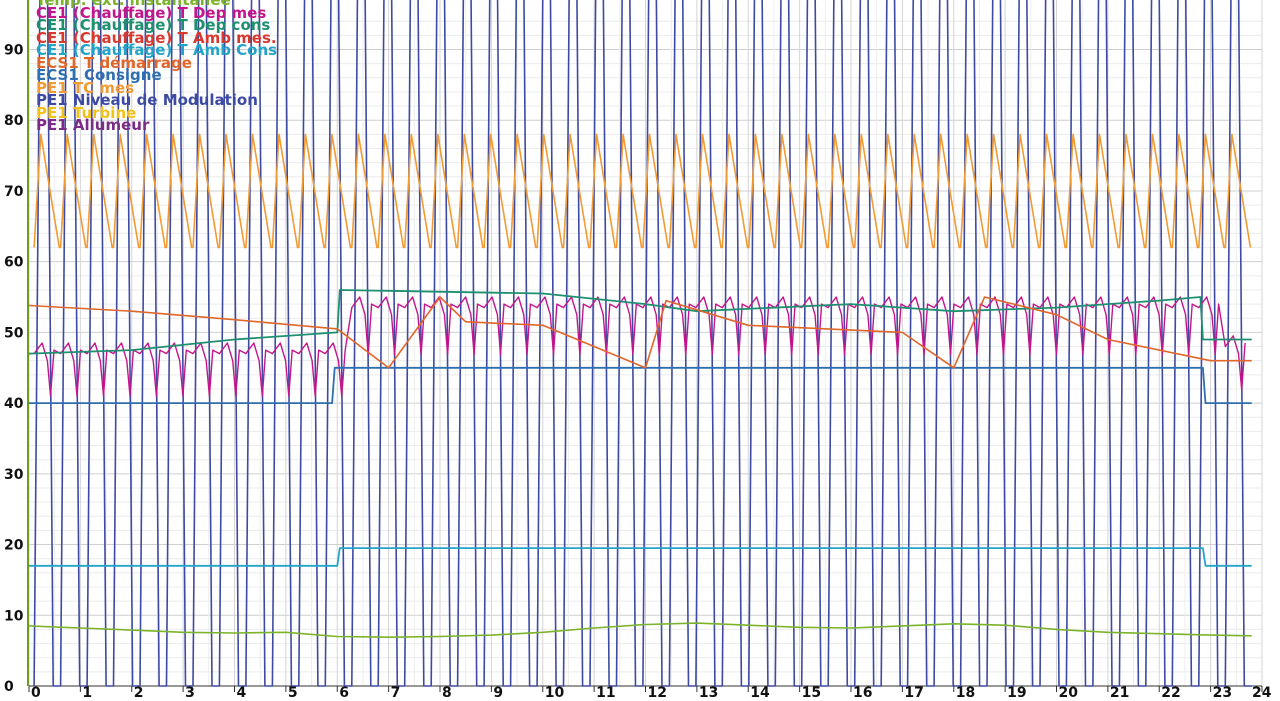  What do you see at coordinates (640, 385) in the screenshot?
I see `series-line-ecs-cons` at bounding box center [640, 385].